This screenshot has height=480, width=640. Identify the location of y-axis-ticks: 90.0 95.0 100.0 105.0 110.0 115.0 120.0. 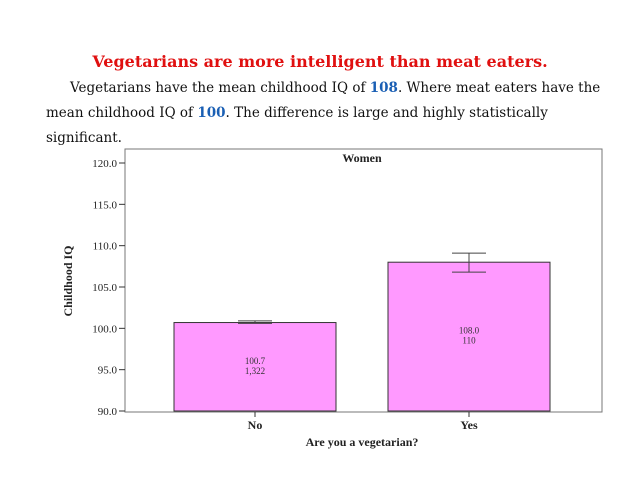
(108, 288).